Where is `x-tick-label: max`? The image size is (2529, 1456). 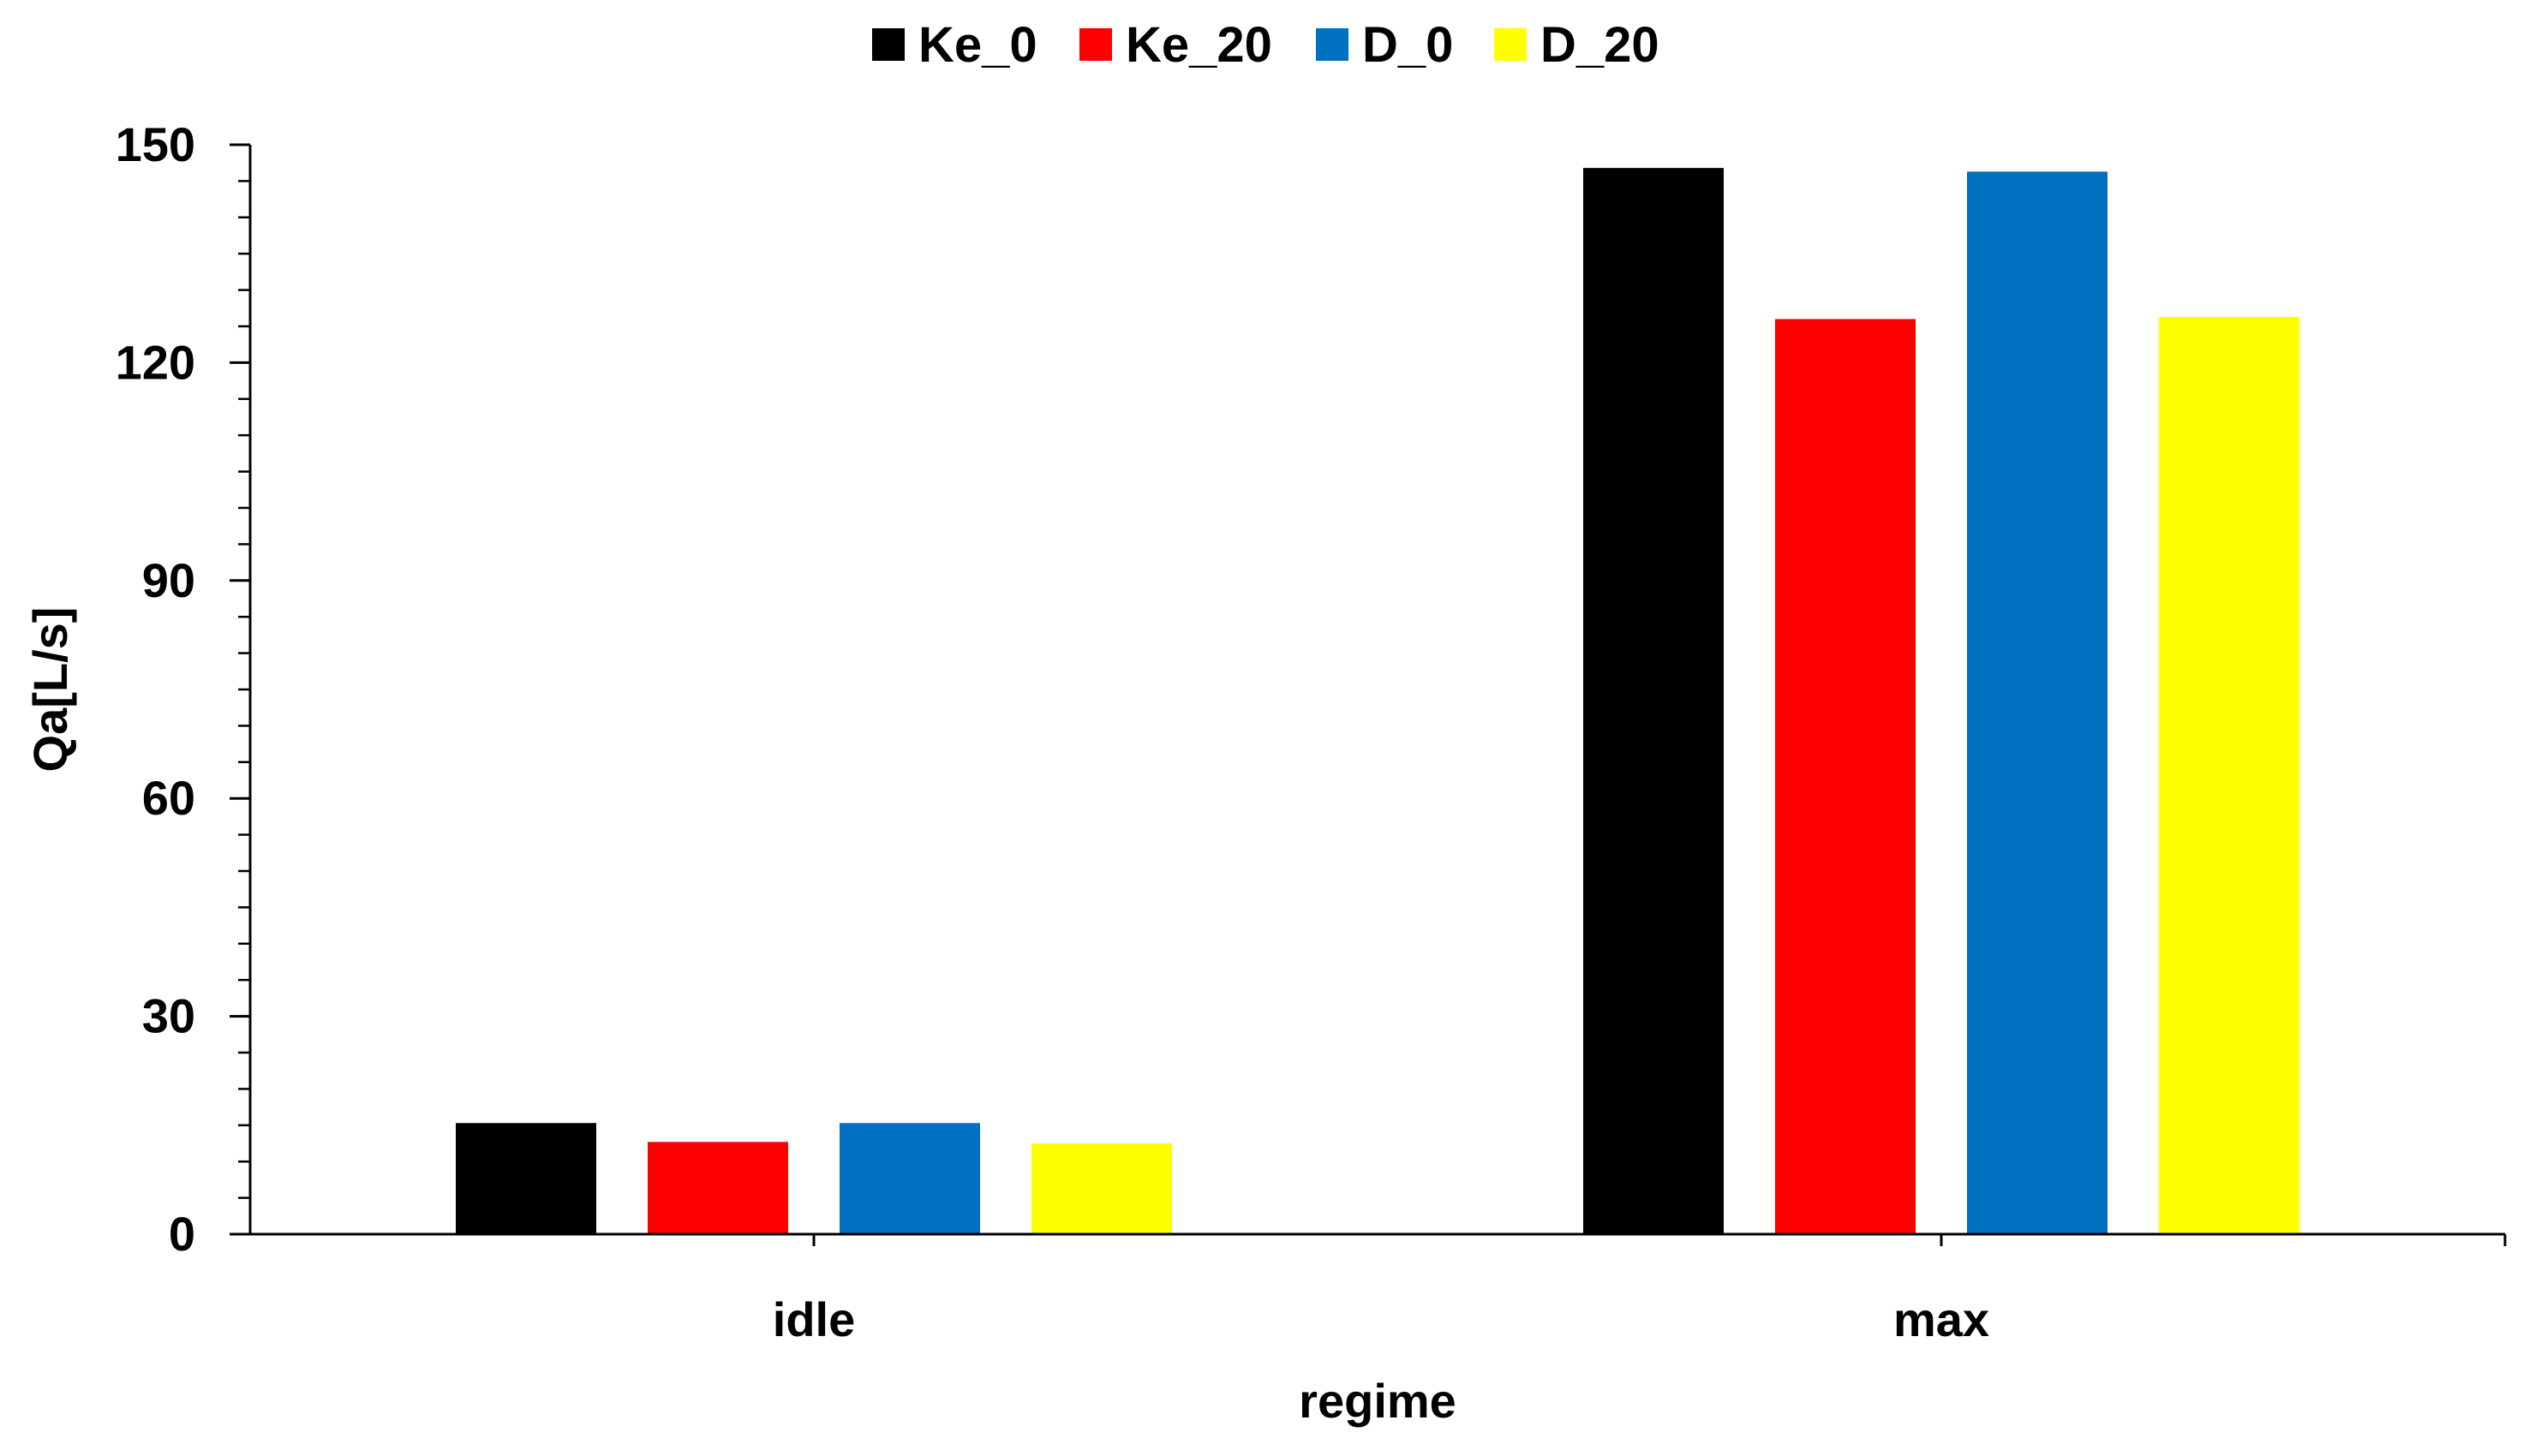 x-tick-label: max is located at coordinates (1941, 1319).